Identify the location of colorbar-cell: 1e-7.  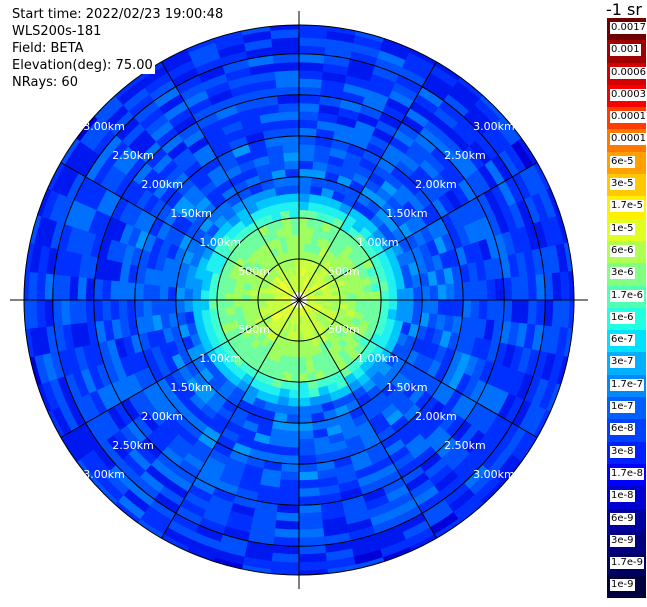
(626, 408).